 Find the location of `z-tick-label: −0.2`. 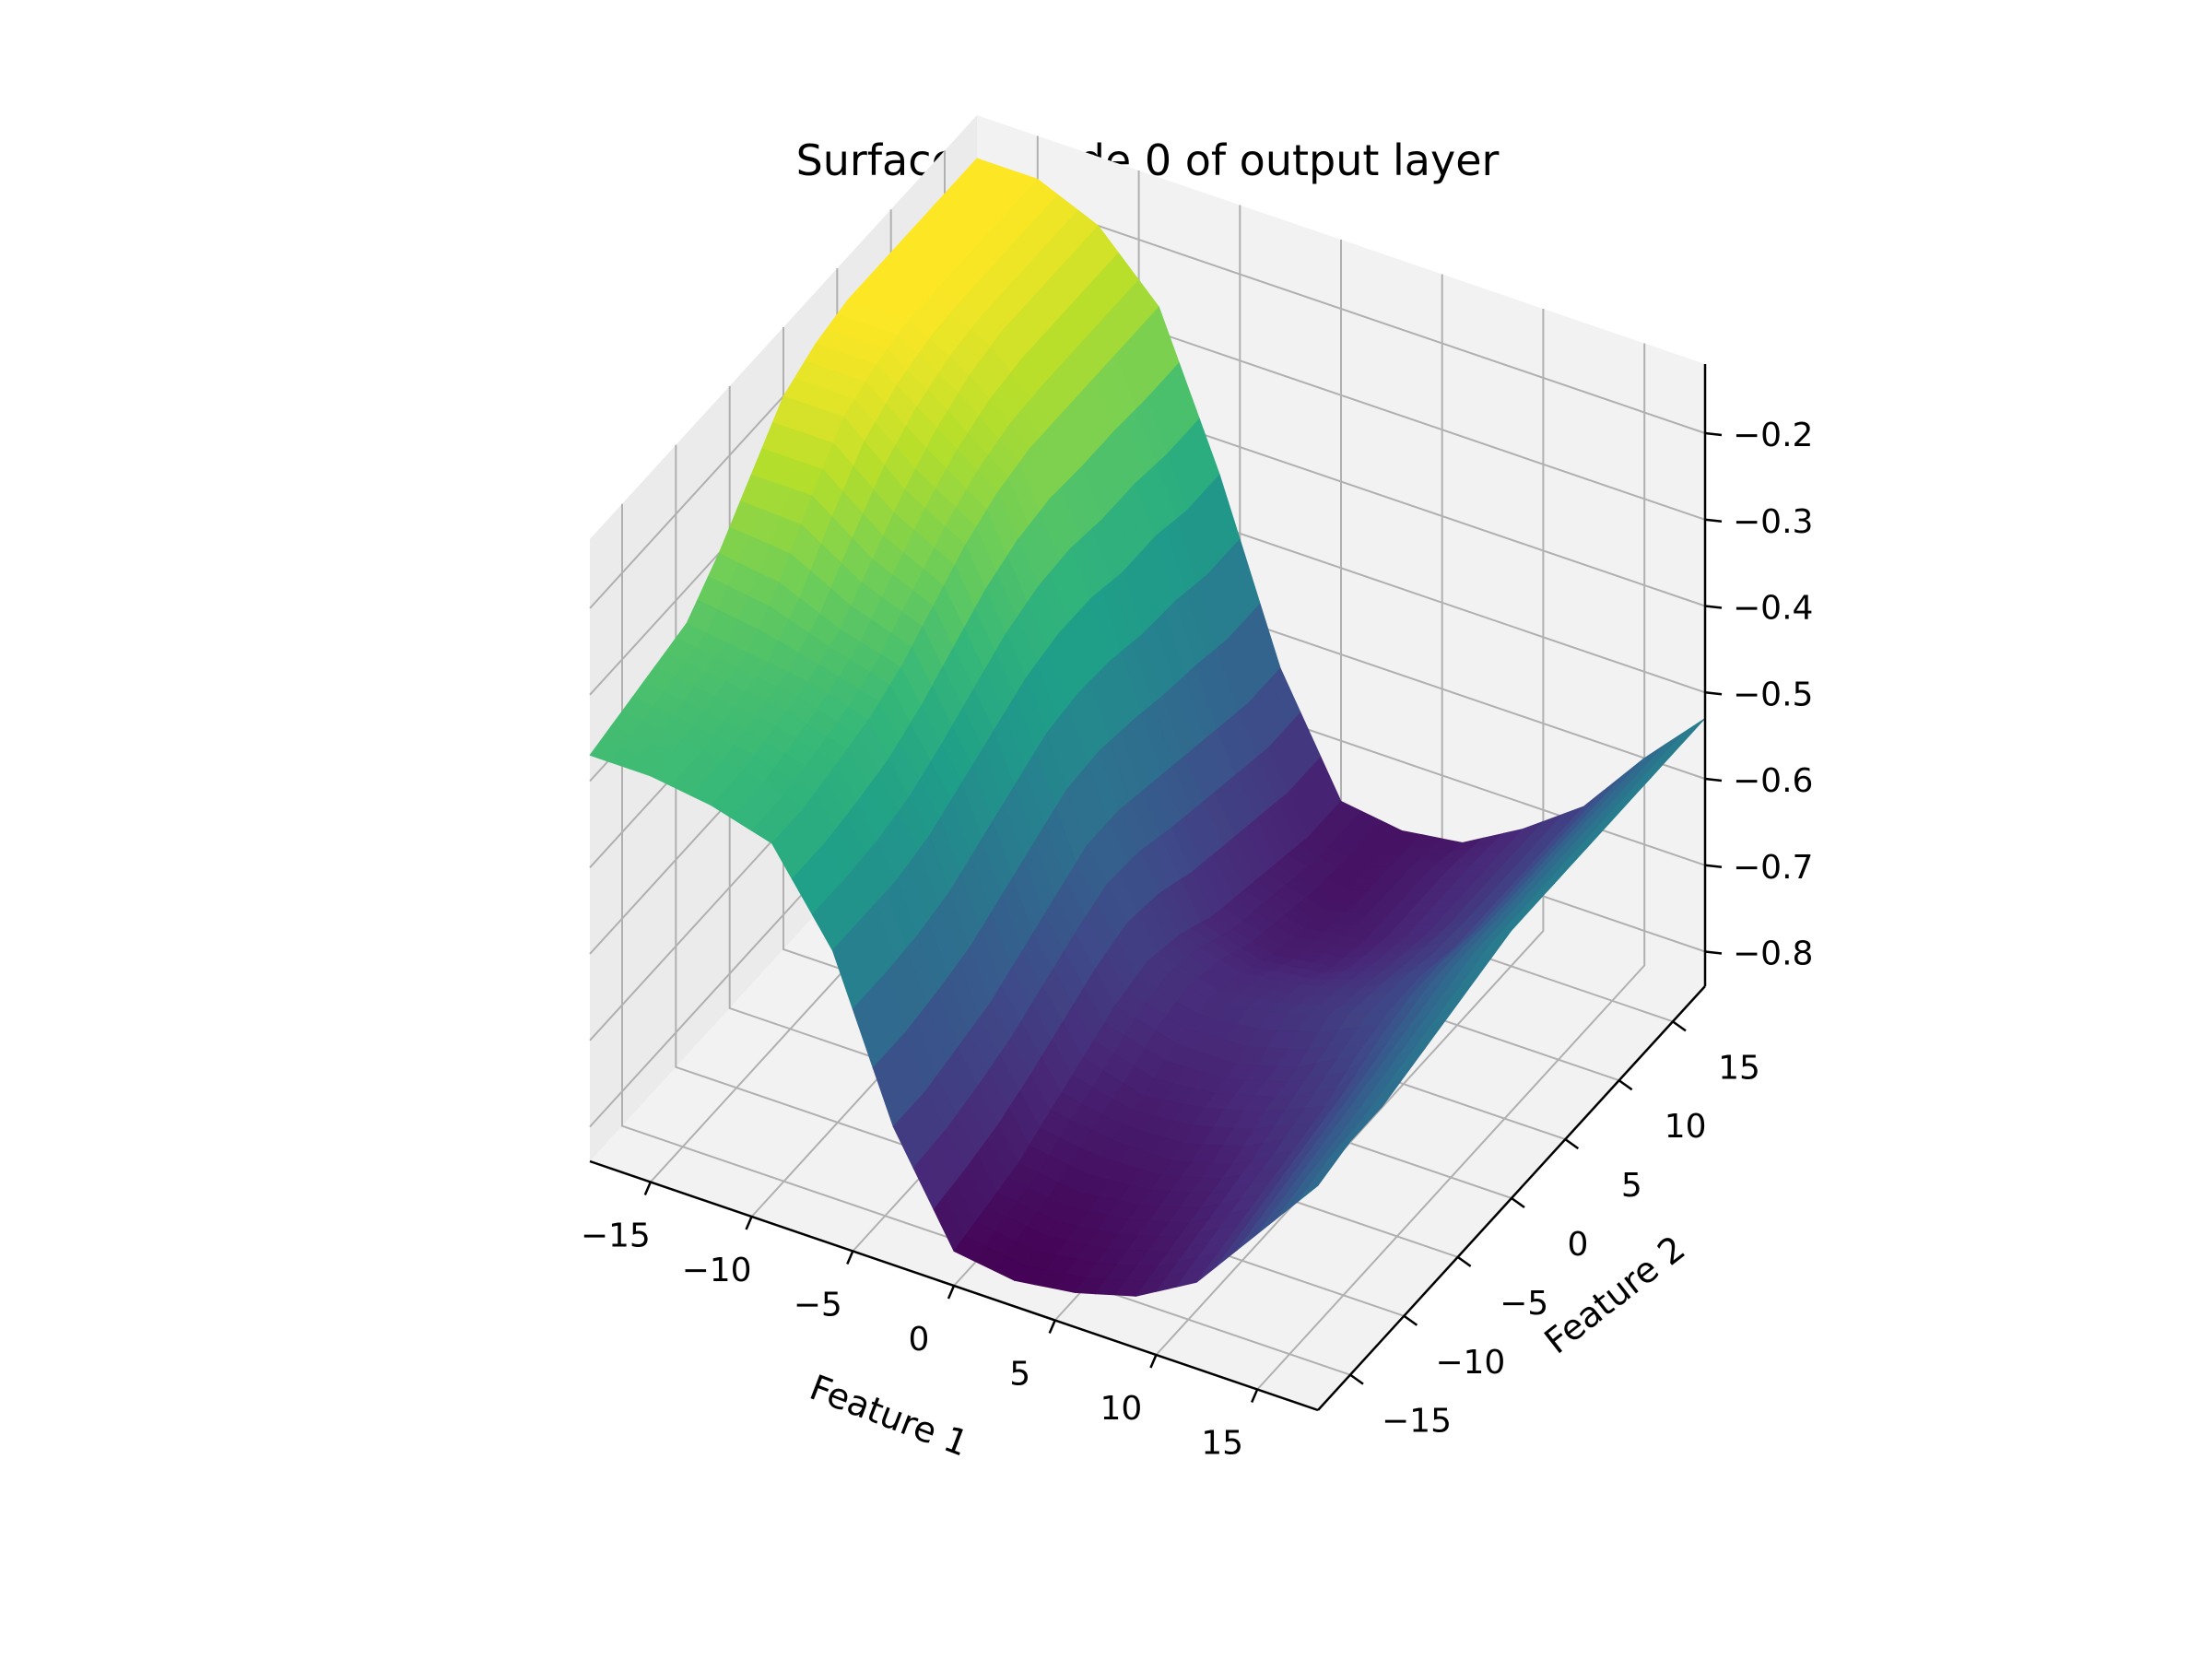

z-tick-label: −0.2 is located at coordinates (1773, 435).